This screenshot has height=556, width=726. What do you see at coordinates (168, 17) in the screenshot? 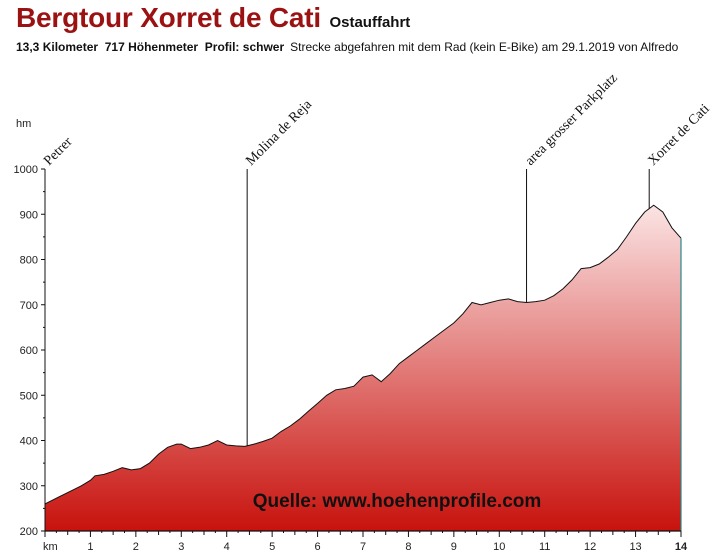
I see `page-title: Bergtour Xorret de Cati` at bounding box center [168, 17].